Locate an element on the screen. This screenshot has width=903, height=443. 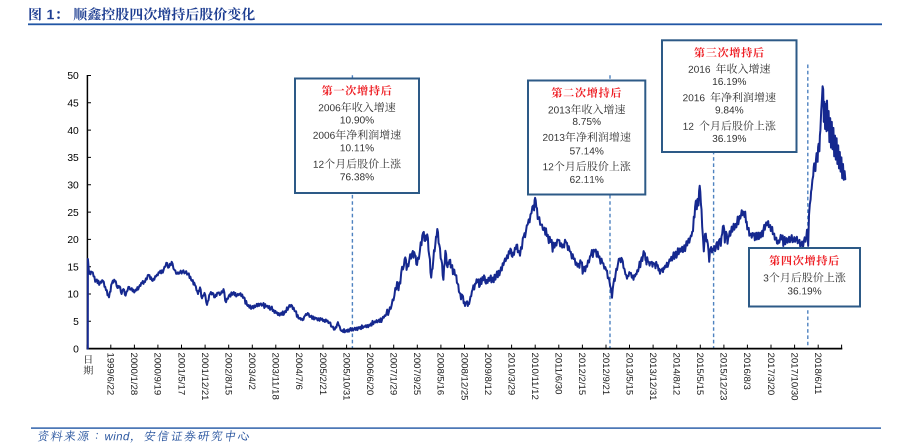
svg-text: 2007/1/29 is located at coordinates (393, 374).